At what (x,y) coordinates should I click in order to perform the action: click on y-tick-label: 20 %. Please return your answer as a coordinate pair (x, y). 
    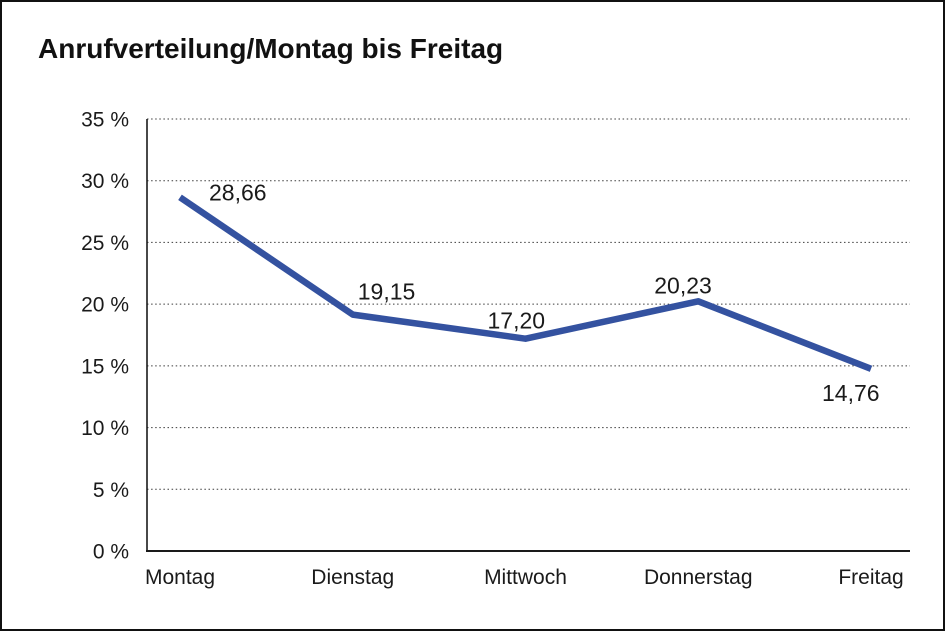
    Looking at the image, I should click on (105, 305).